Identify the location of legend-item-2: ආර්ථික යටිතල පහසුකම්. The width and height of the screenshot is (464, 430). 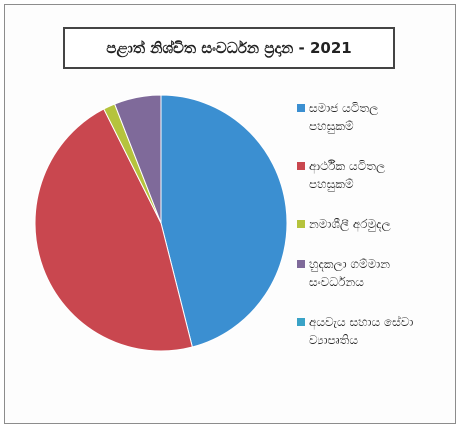
(377, 175).